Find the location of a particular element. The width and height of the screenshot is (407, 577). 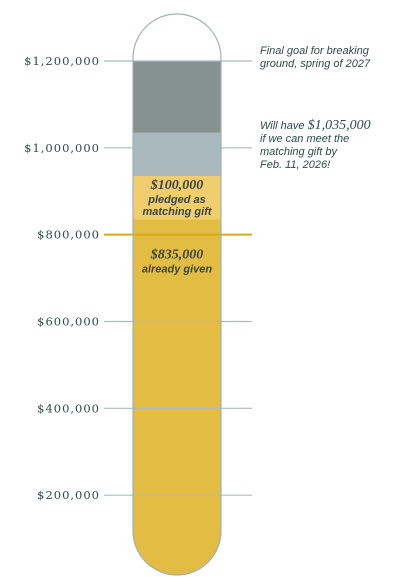

segment-amount-label: $835,000 is located at coordinates (177, 254).